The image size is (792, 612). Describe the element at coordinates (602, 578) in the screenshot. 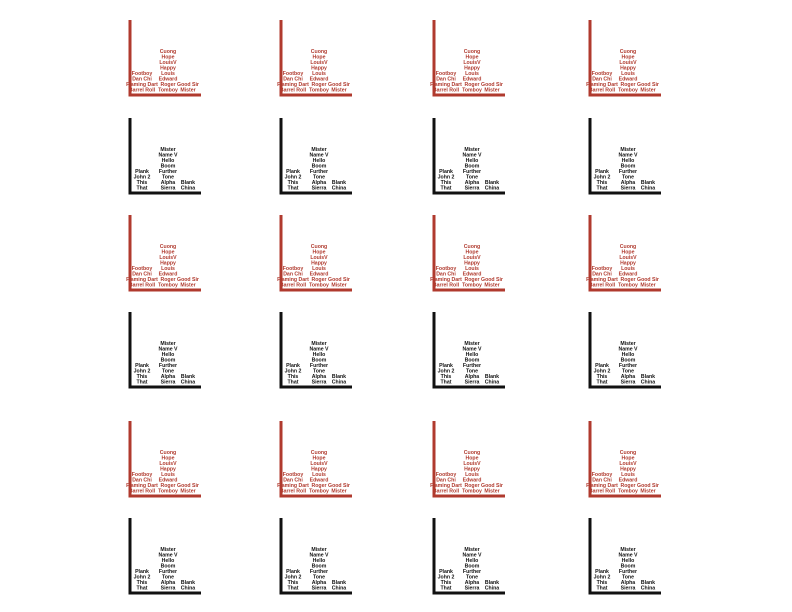

I see `stack-label: John 2` at that location.